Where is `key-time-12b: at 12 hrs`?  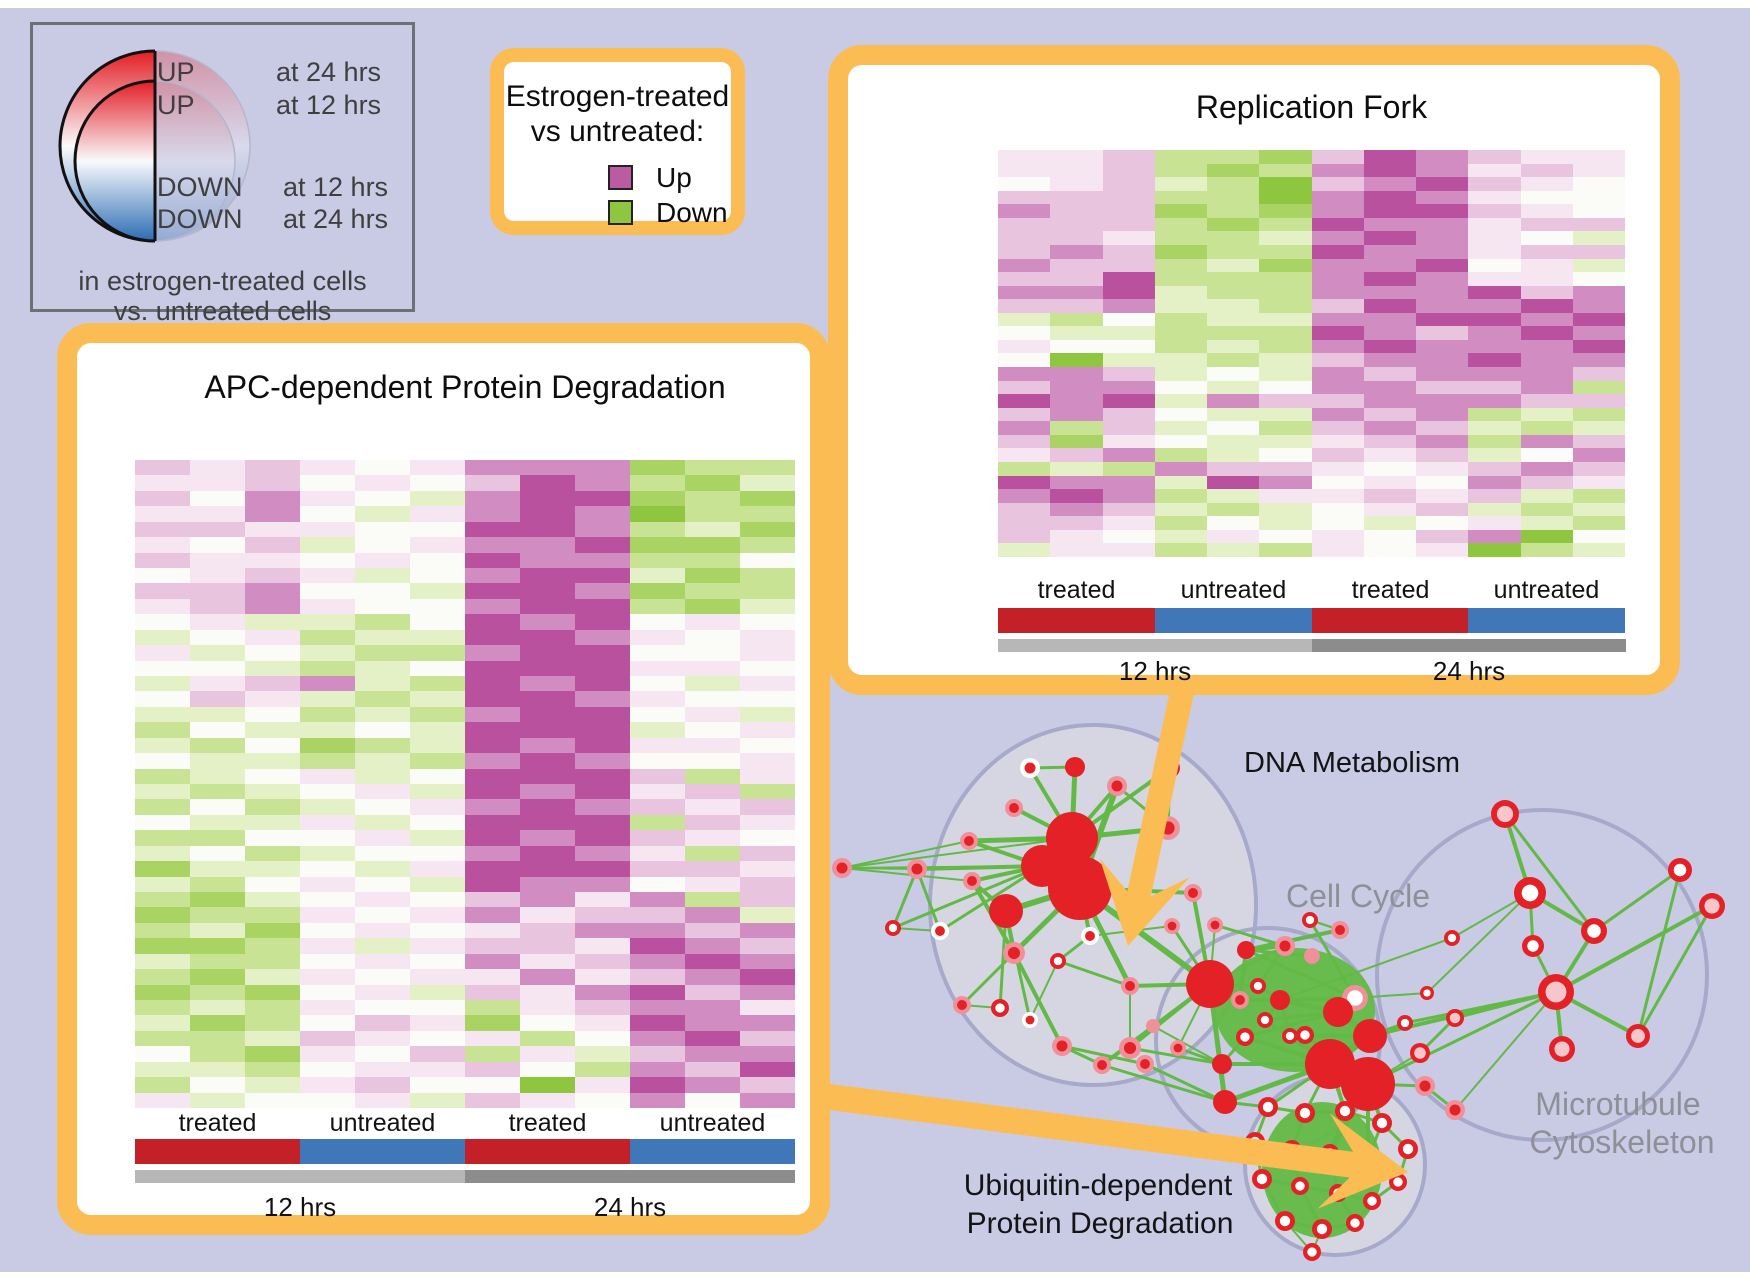
key-time-12b: at 12 hrs is located at coordinates (336, 187).